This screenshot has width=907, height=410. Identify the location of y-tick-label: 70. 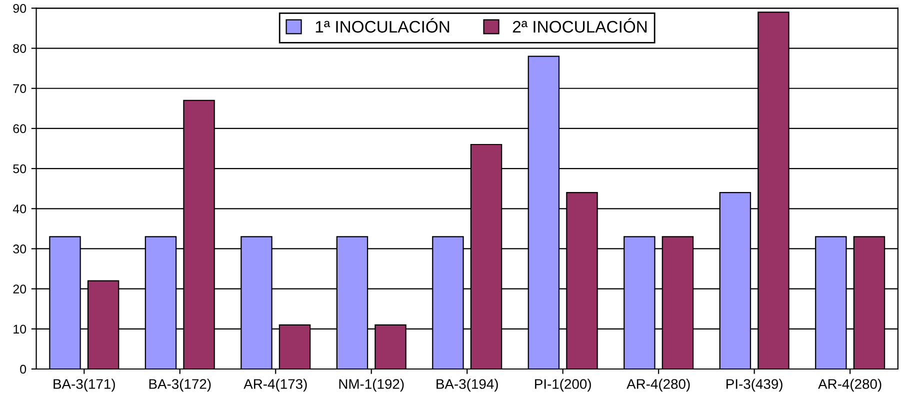
(19, 89).